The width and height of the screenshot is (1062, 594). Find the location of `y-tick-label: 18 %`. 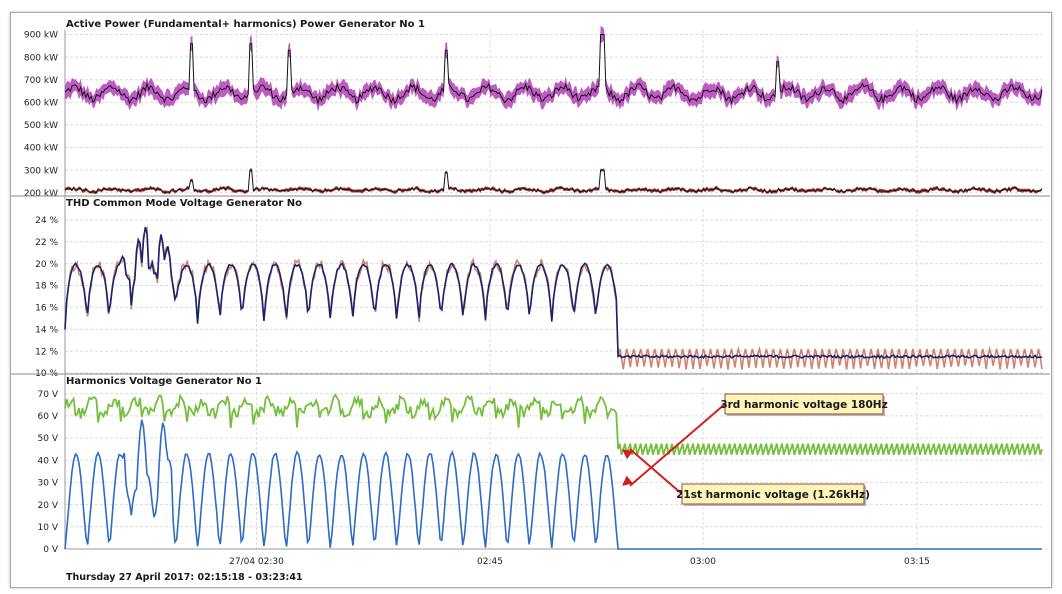

y-tick-label: 18 % is located at coordinates (46, 287).